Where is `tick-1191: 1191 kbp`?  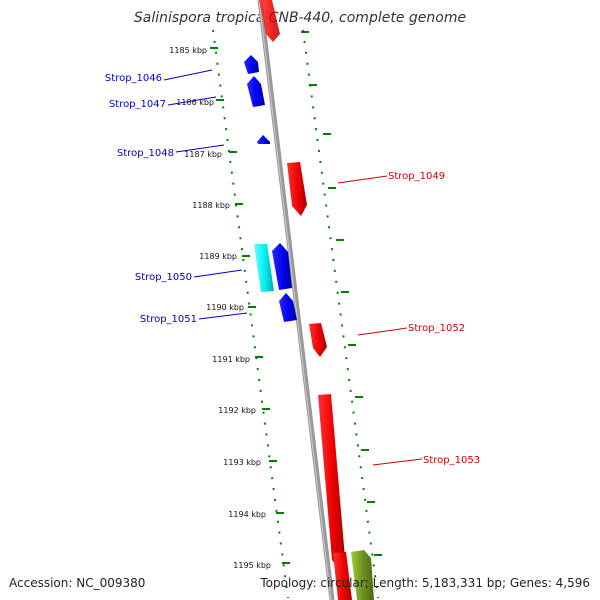 tick-1191: 1191 kbp is located at coordinates (237, 359).